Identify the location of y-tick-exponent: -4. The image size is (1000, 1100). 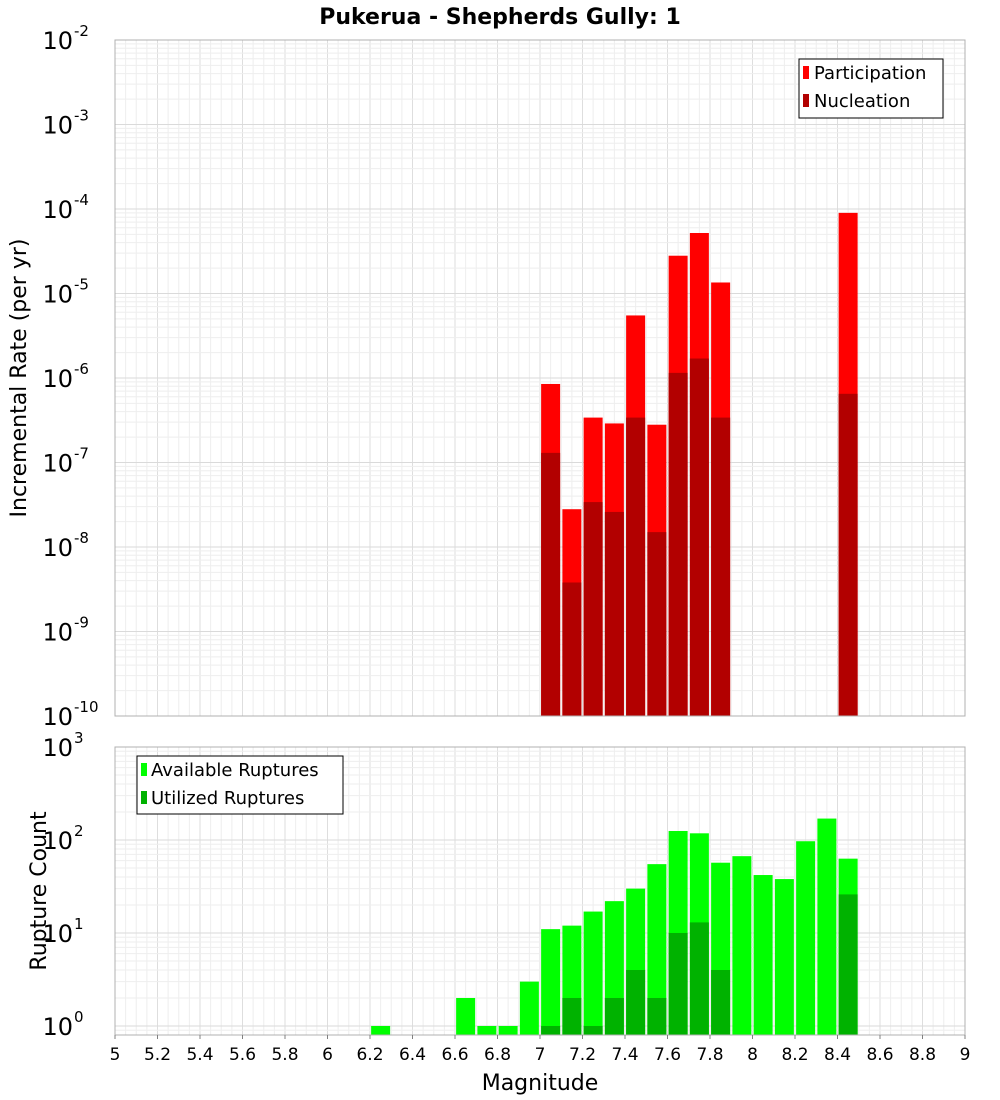
(81, 200).